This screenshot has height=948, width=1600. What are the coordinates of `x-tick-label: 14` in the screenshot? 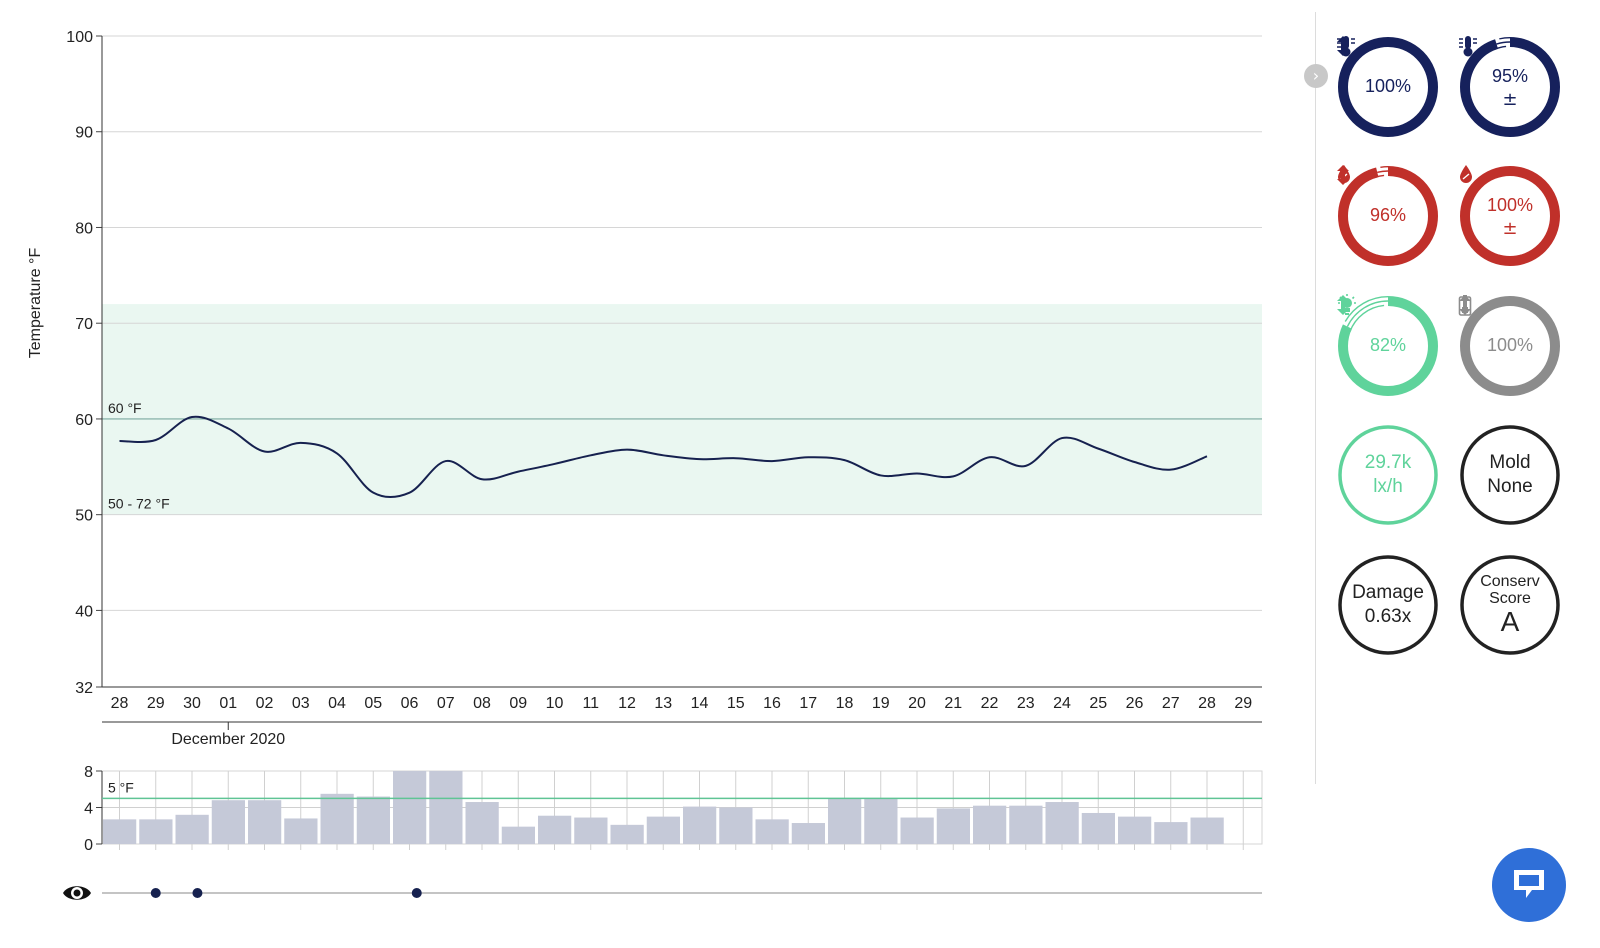 It's located at (700, 703).